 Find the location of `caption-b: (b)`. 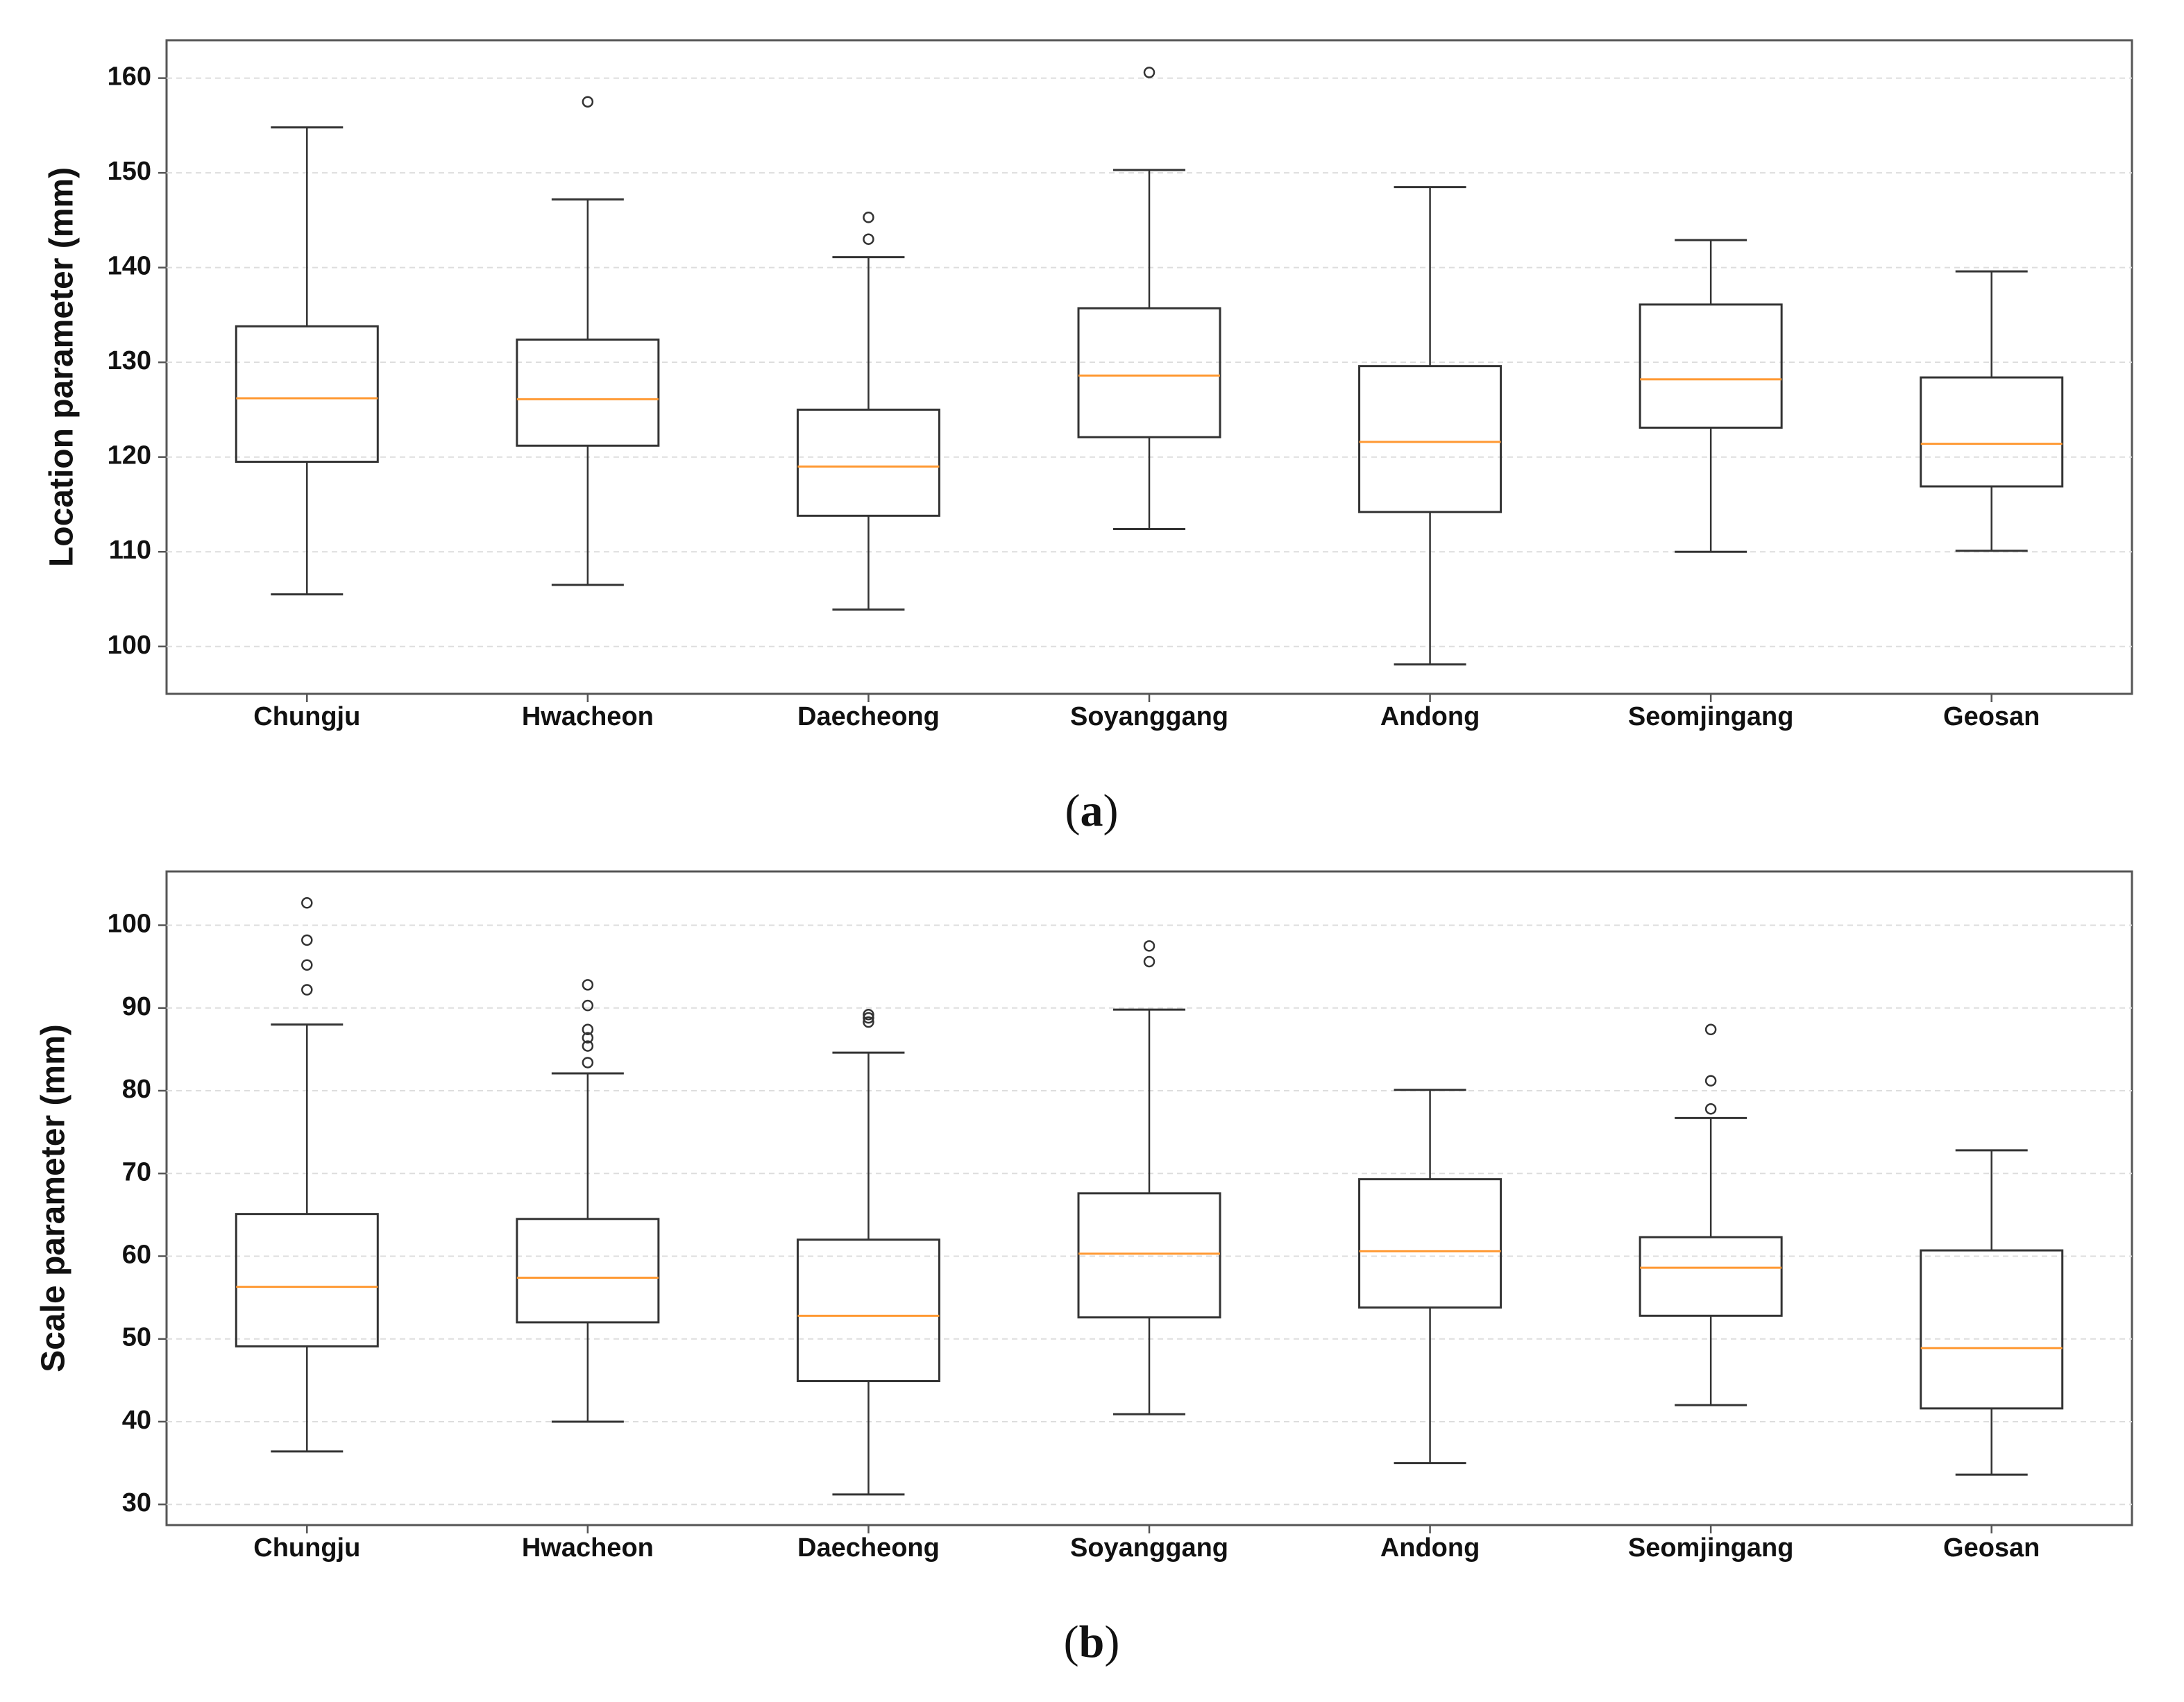

caption-b: (b) is located at coordinates (1092, 1642).